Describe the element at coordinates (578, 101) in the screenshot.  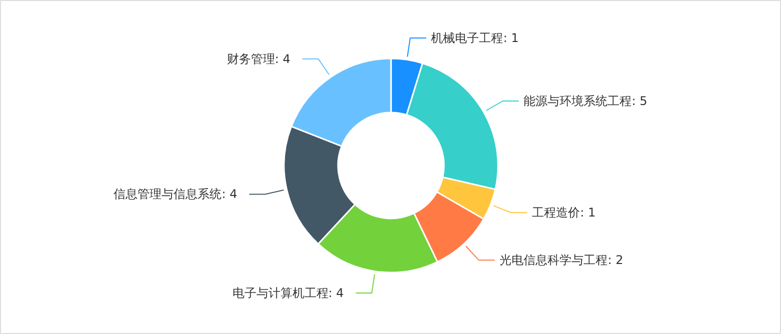
I see `slice-label: 能源与环境系统工程` at that location.